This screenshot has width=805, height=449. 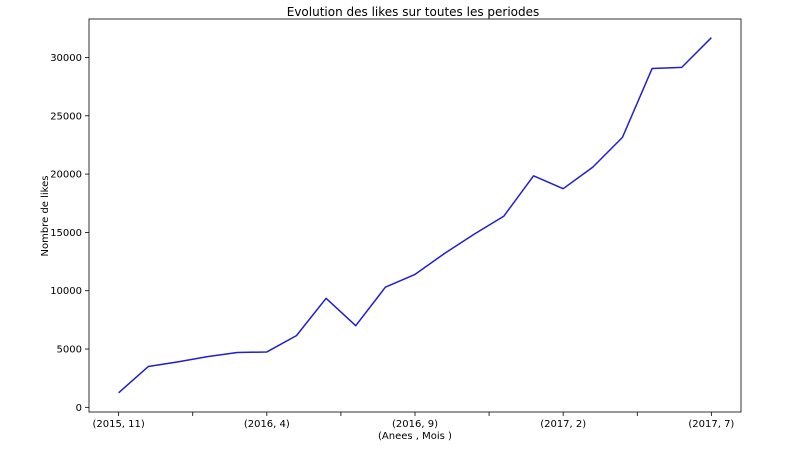 What do you see at coordinates (66, 175) in the screenshot?
I see `y-tick-label: 20000` at bounding box center [66, 175].